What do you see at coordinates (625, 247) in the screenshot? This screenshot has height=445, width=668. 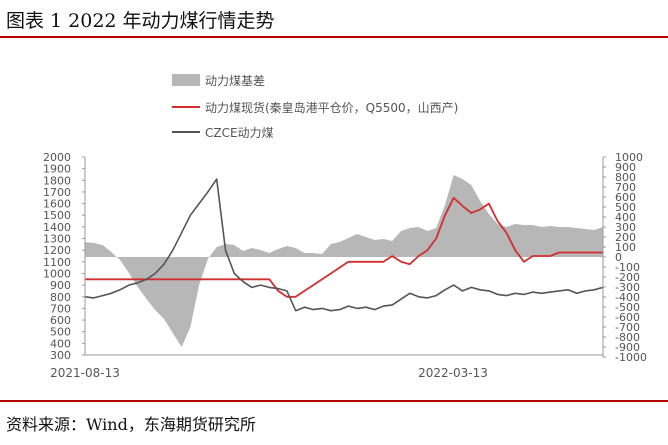 I see `right-tick-label: 100` at bounding box center [625, 247].